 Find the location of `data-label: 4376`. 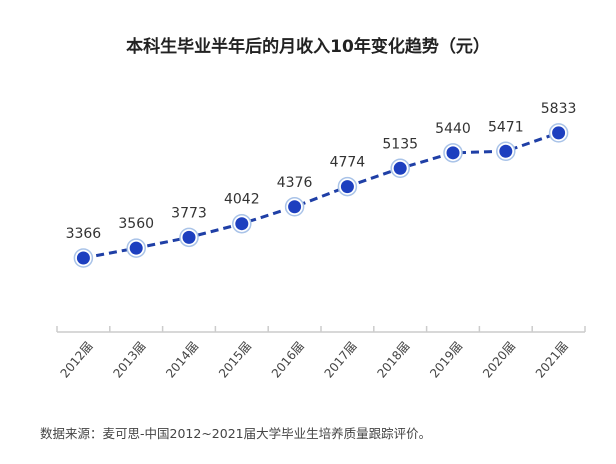

data-label: 4376 is located at coordinates (295, 183).